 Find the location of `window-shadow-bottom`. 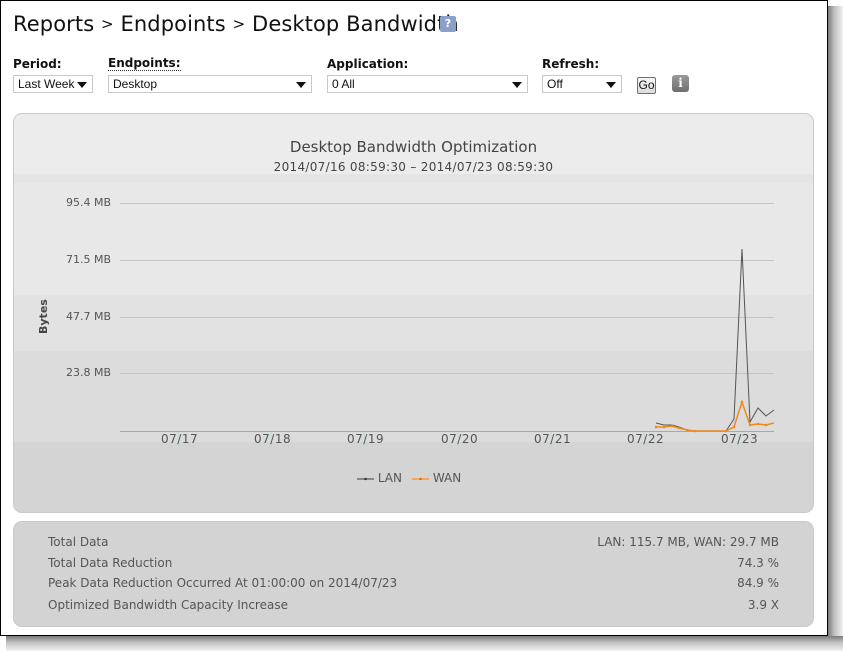

window-shadow-bottom is located at coordinates (424, 643).